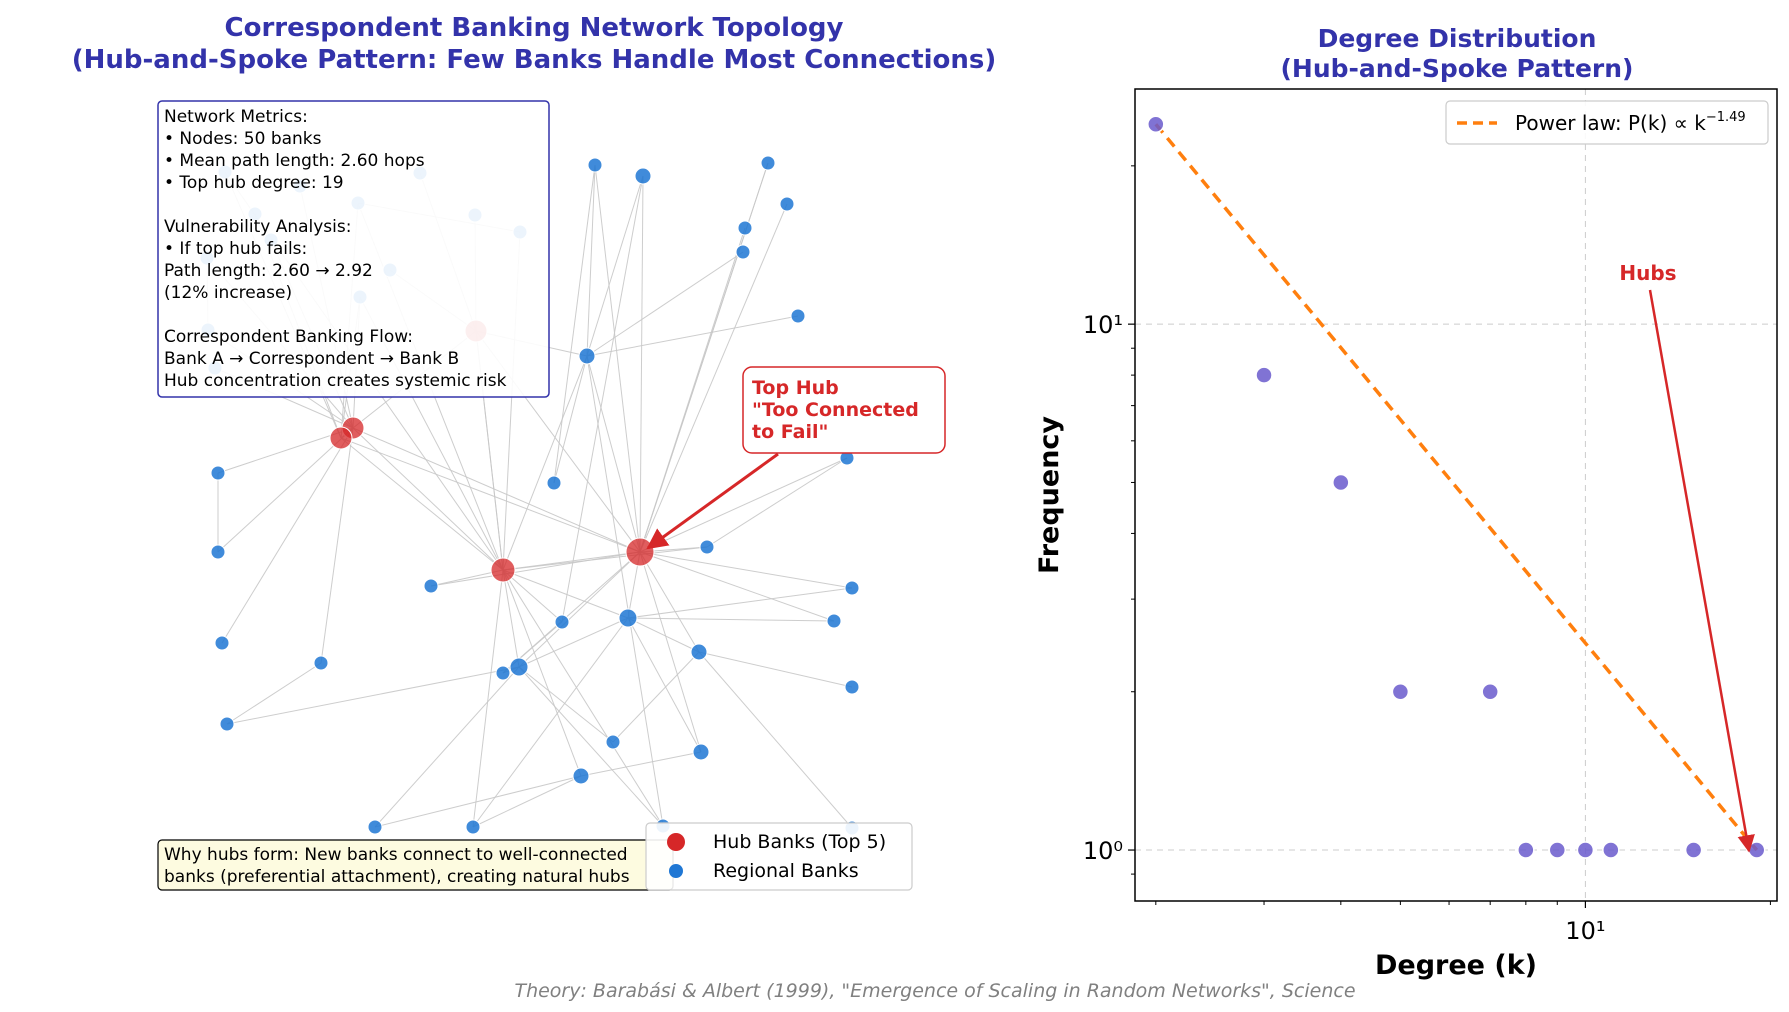 The width and height of the screenshot is (1789, 1012). I want to click on metrics-line: Hub concentration creates systemic risk, so click(335, 381).